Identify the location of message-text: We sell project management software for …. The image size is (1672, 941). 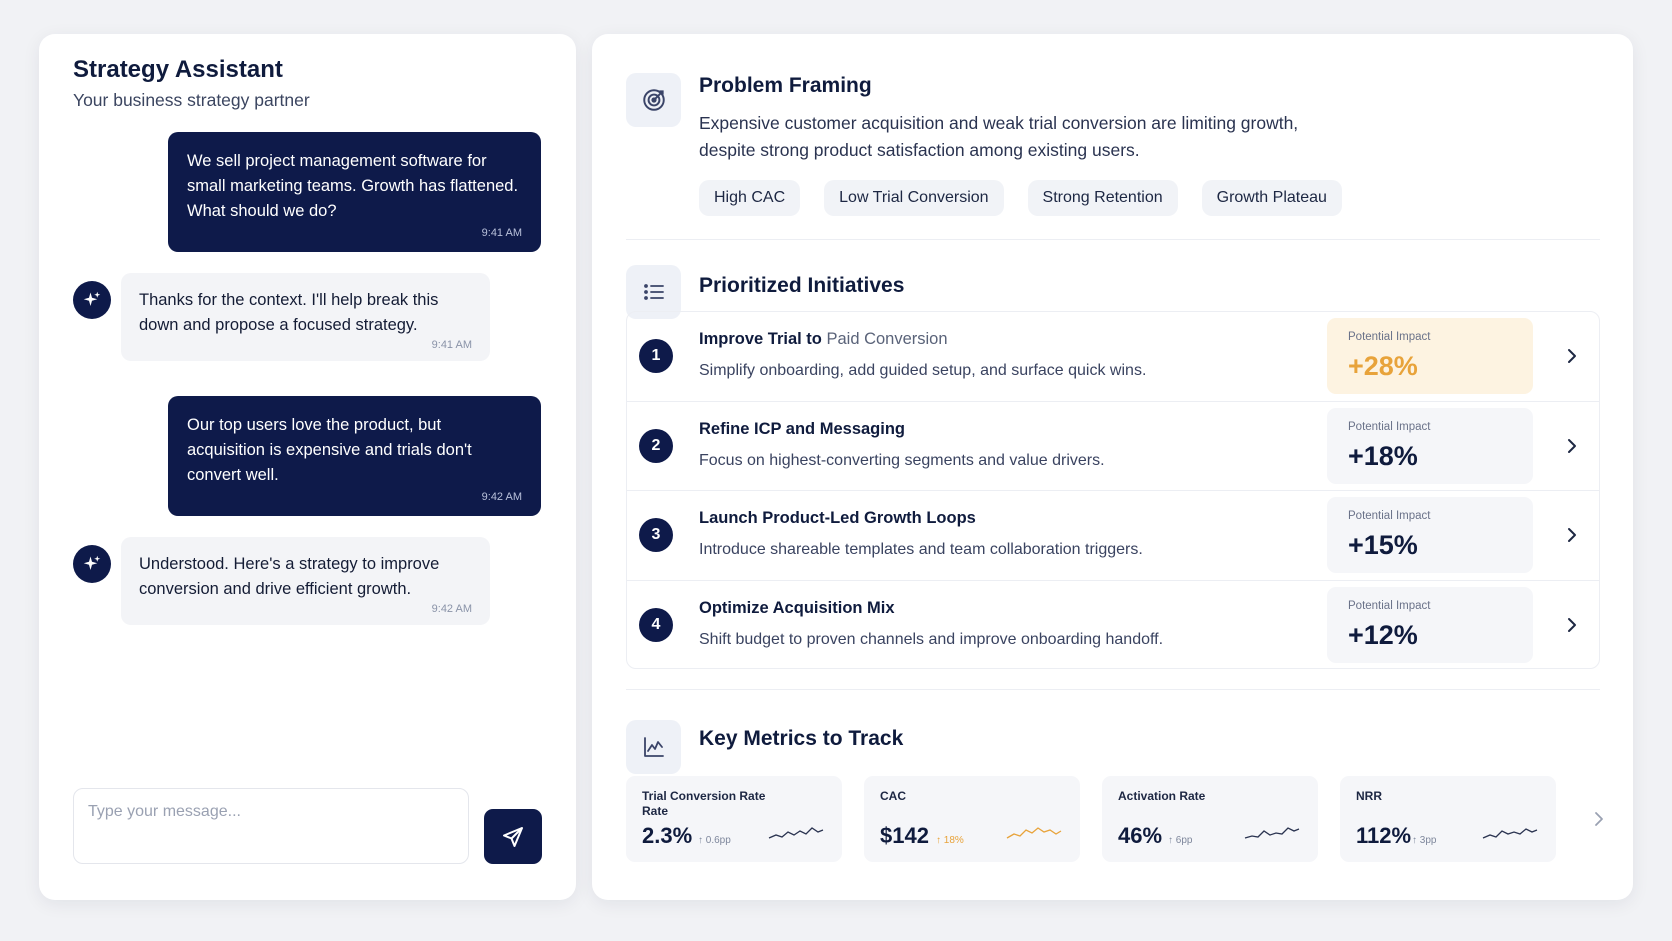
(353, 186).